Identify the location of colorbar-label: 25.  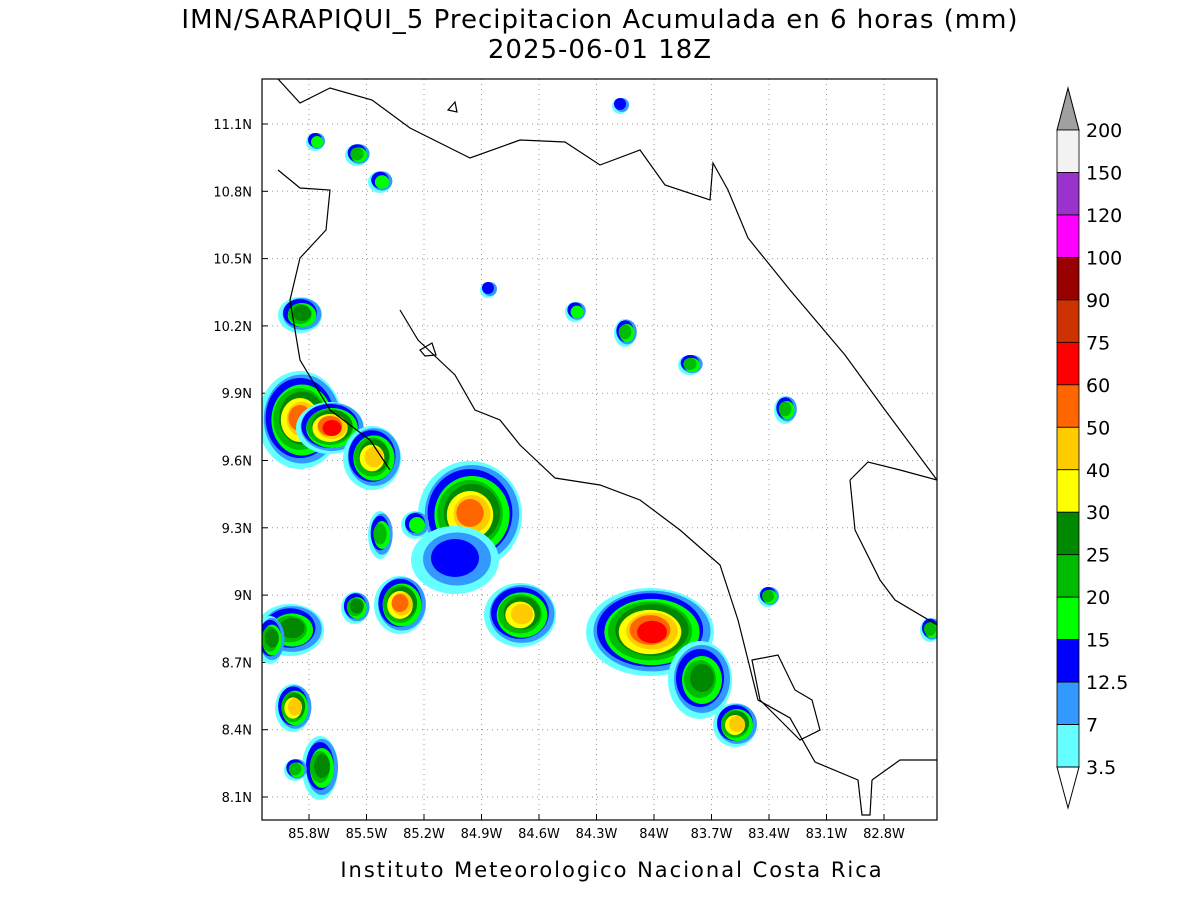
(1098, 556).